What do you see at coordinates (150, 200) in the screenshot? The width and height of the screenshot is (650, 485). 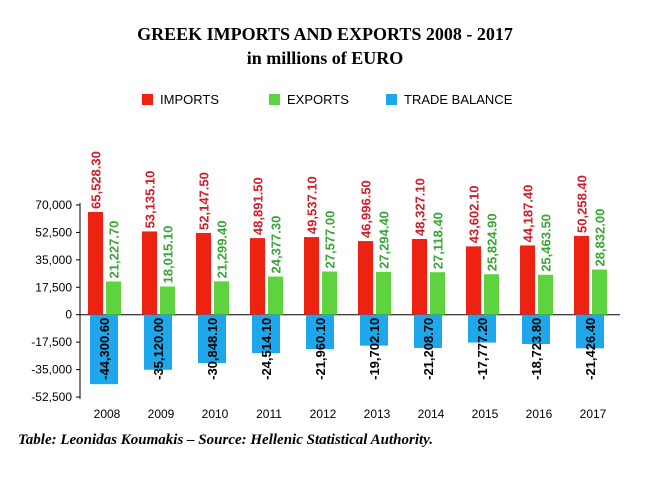 I see `value-label-imports: 53,135.10` at bounding box center [150, 200].